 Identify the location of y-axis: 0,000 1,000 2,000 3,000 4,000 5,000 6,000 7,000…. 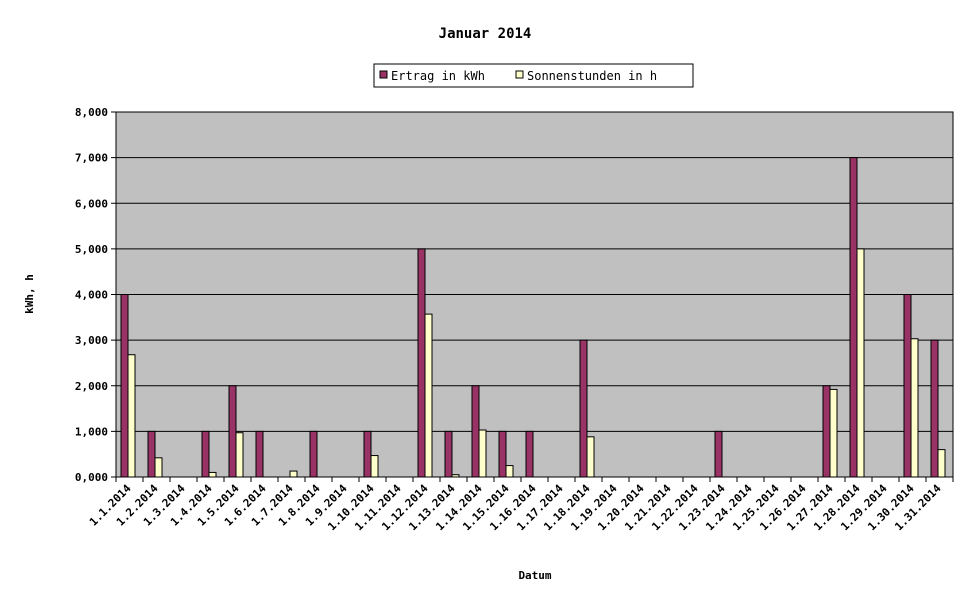
(95, 295).